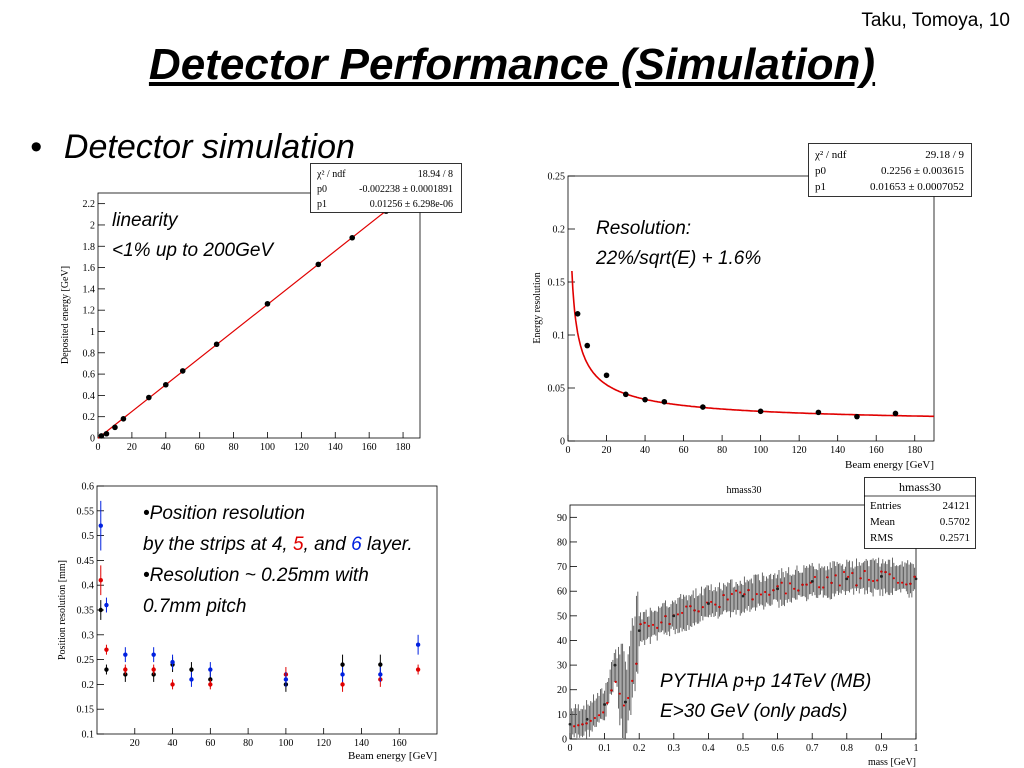 The height and width of the screenshot is (768, 1024). What do you see at coordinates (256, 575) in the screenshot?
I see `position-annotation-line3: •Resolution ~ 0.25mm with` at bounding box center [256, 575].